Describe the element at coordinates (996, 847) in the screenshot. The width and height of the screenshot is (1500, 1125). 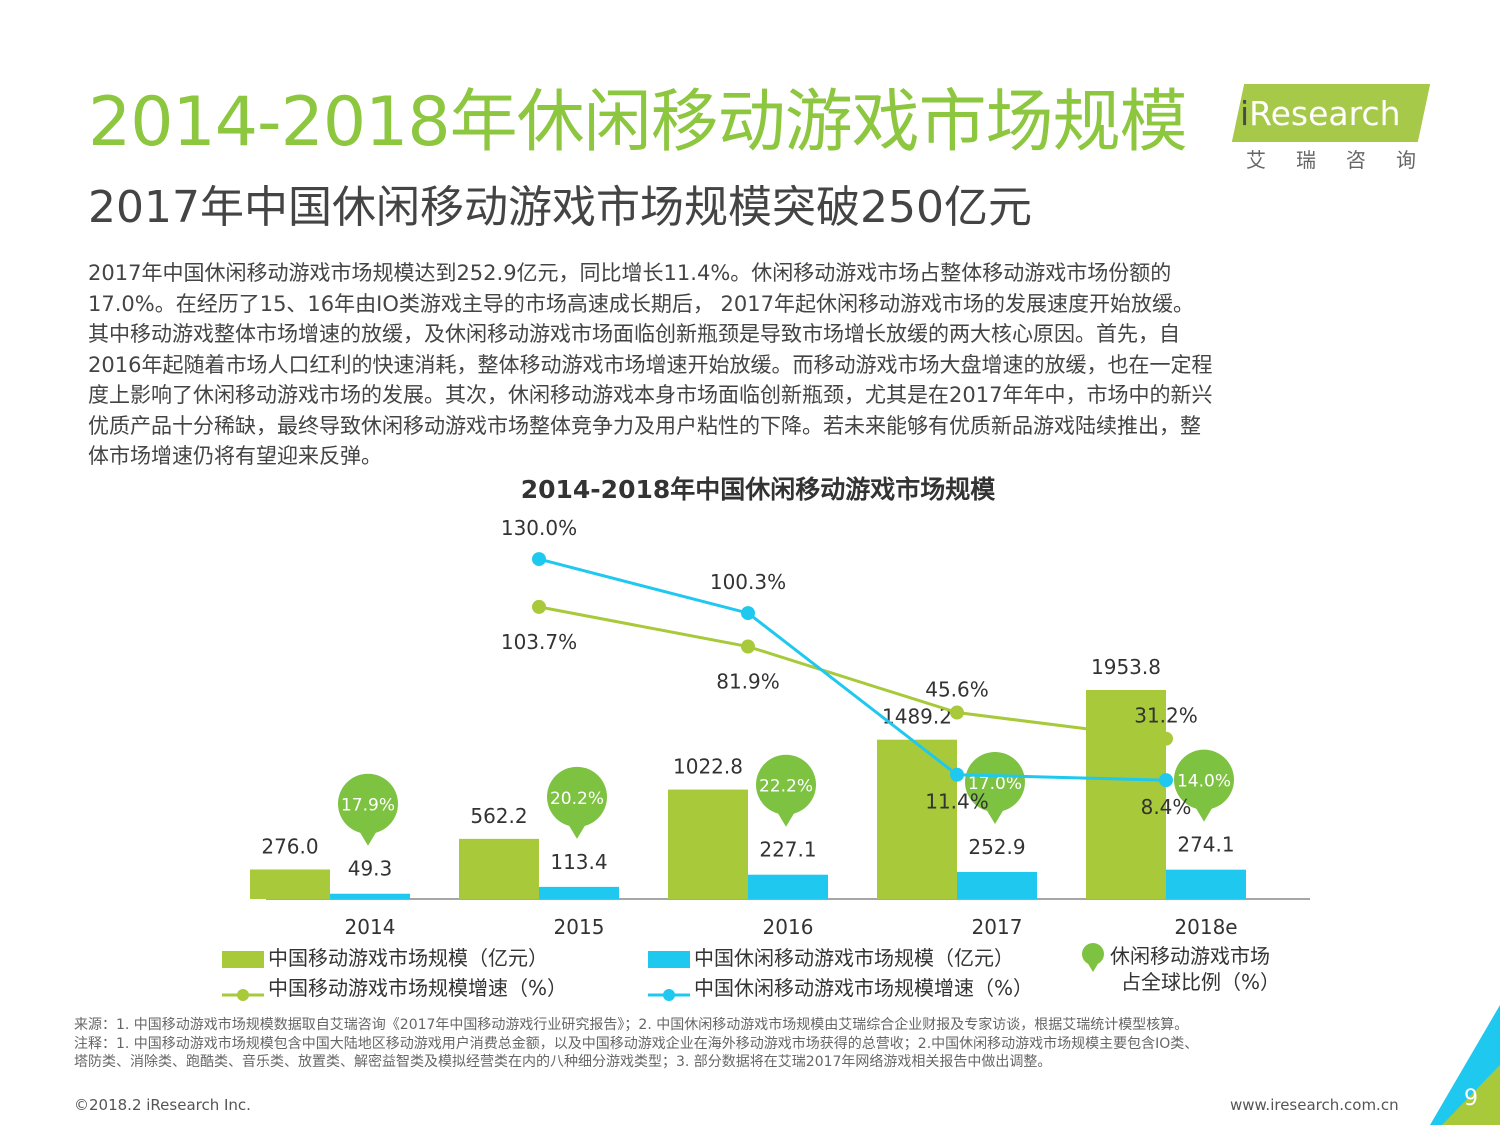
I see `bar-value-label: 252.9` at that location.